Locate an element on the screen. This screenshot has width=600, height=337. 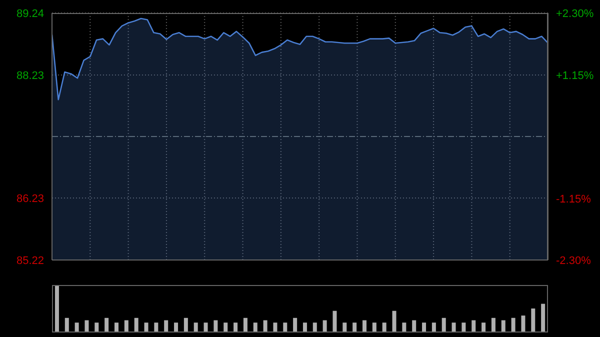
y2-tick-label: -1.15% is located at coordinates (574, 199).